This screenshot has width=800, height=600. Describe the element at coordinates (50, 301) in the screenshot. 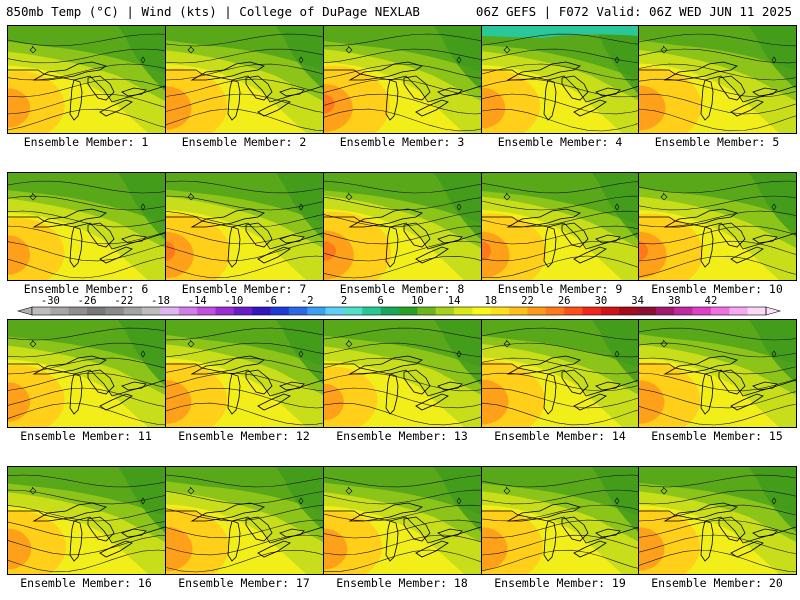

I see `colorbar-tick-label: -30` at that location.